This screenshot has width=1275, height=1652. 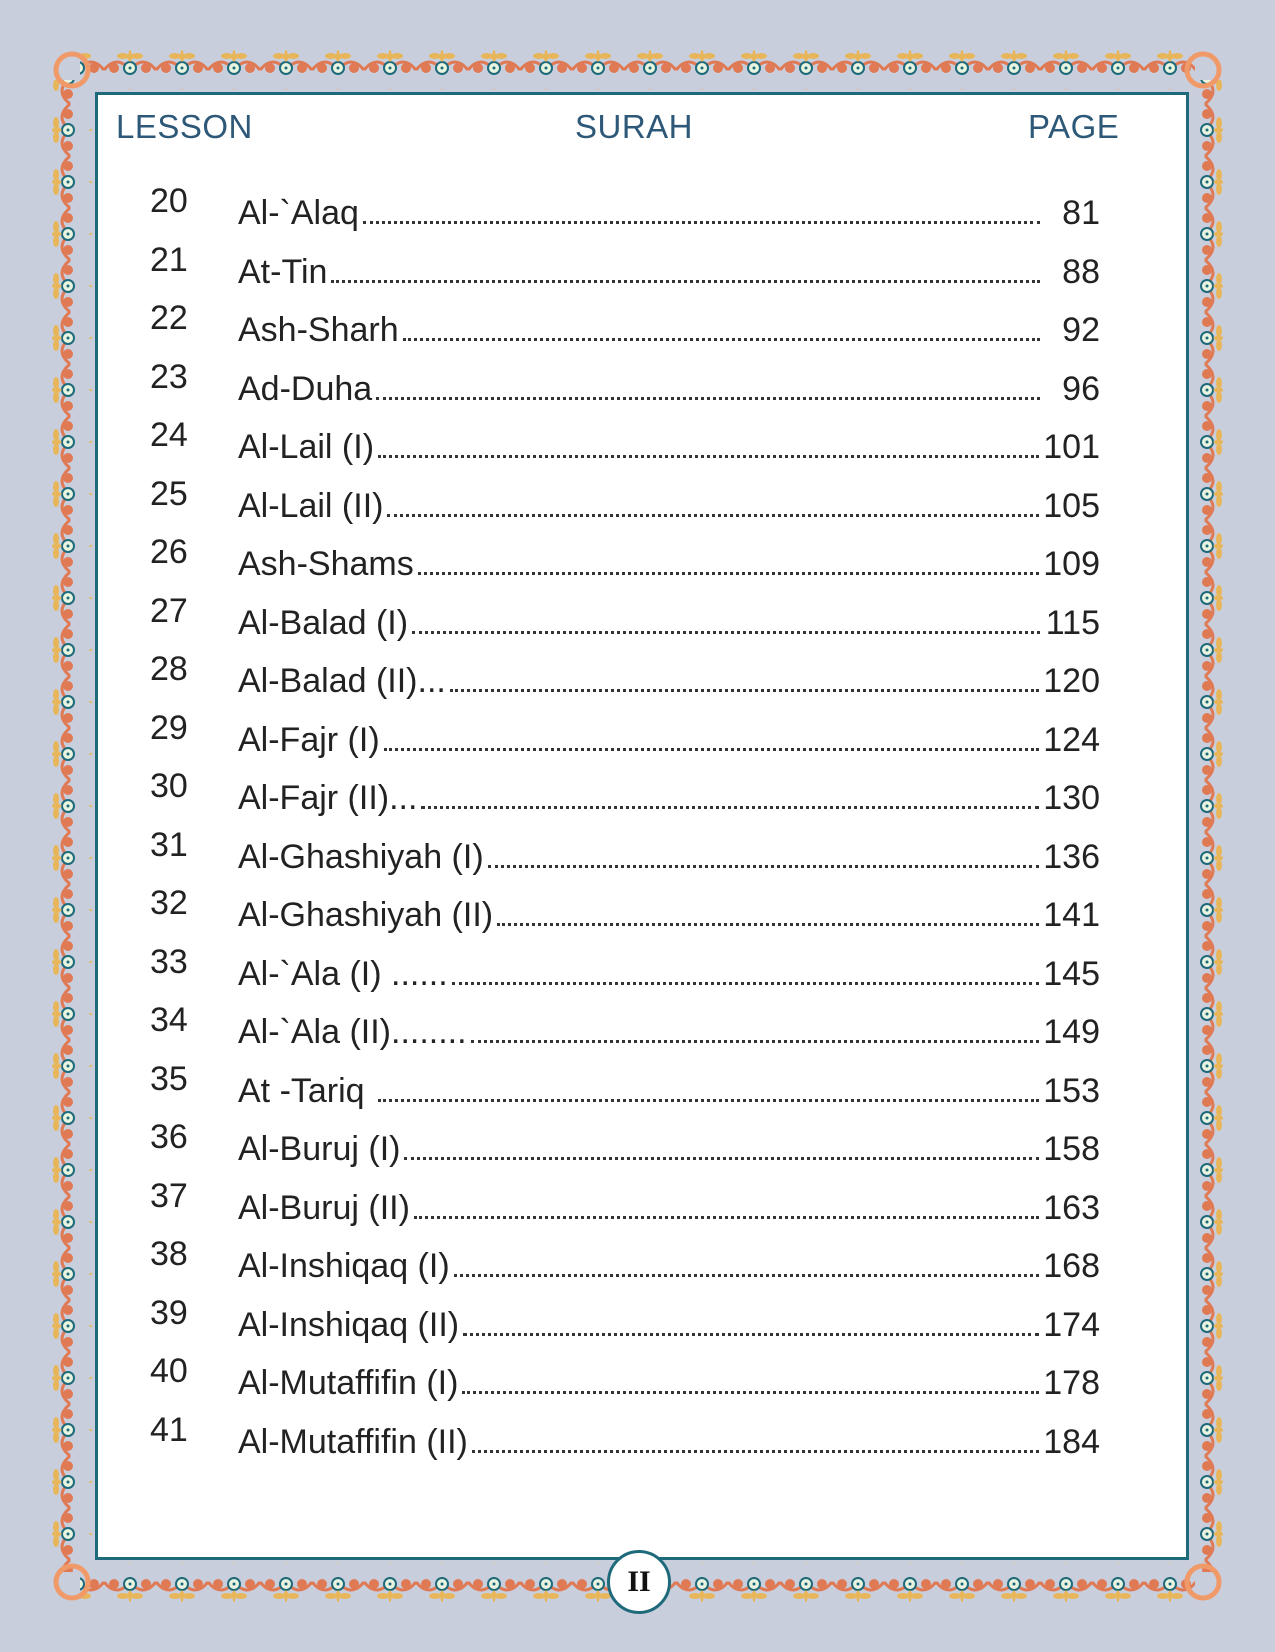 What do you see at coordinates (1071, 1441) in the screenshot?
I see `page-ref: 184` at bounding box center [1071, 1441].